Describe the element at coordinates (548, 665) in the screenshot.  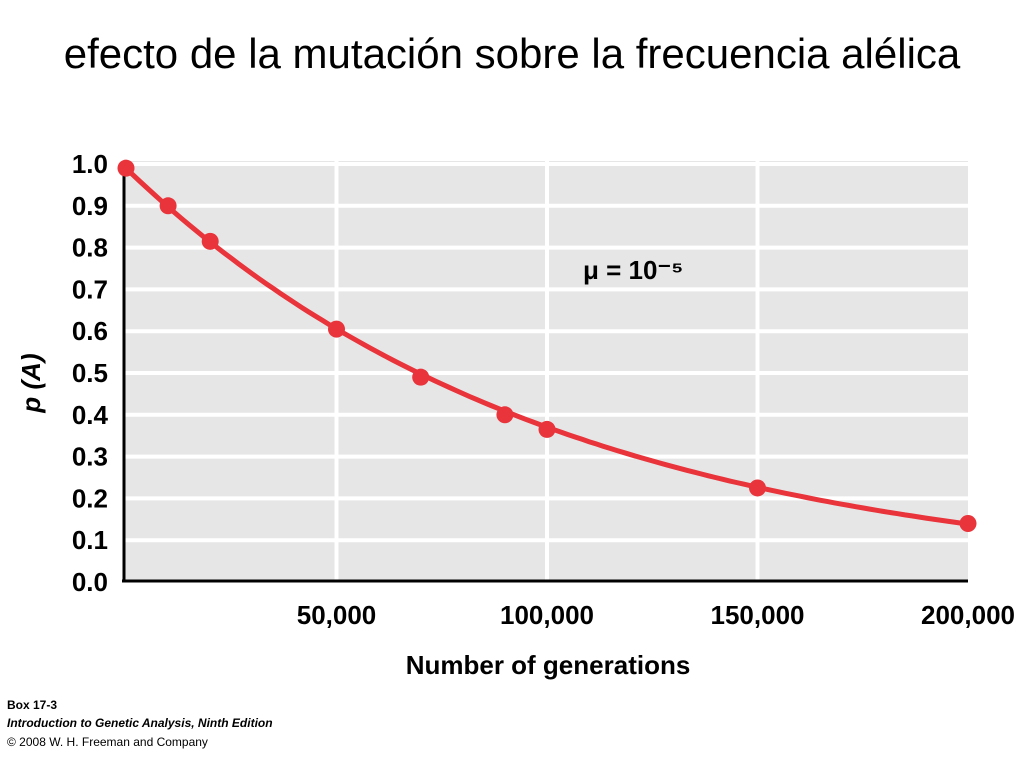
I see `x-axis-label: Number of generations` at that location.